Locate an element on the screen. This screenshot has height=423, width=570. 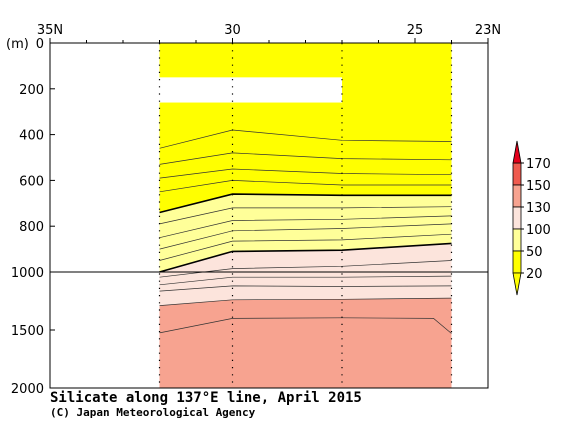
y-tick-label: 200 is located at coordinates (31, 90).